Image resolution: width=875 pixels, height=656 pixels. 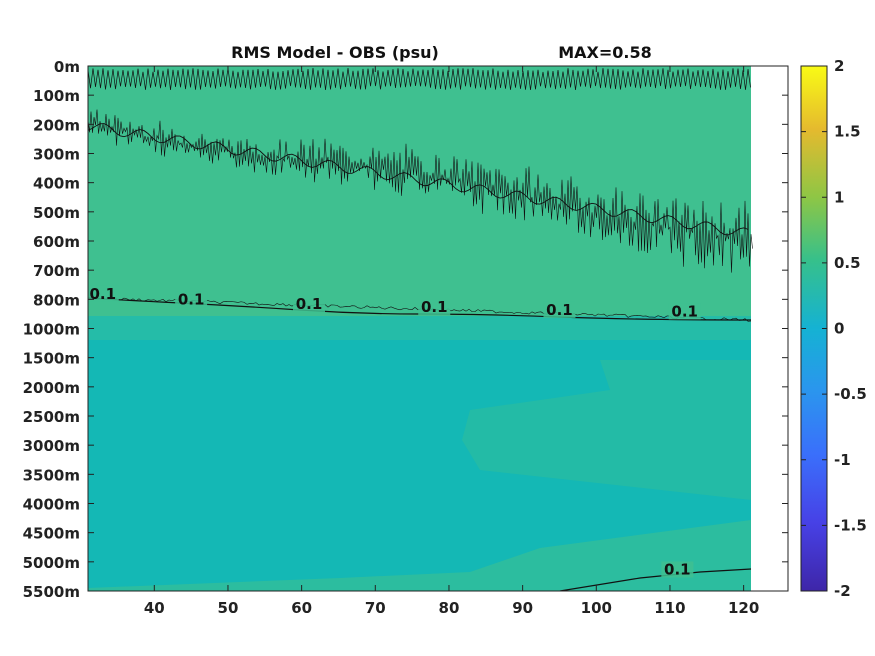 I want to click on y-tick-label: 5000m, so click(x=51, y=563).